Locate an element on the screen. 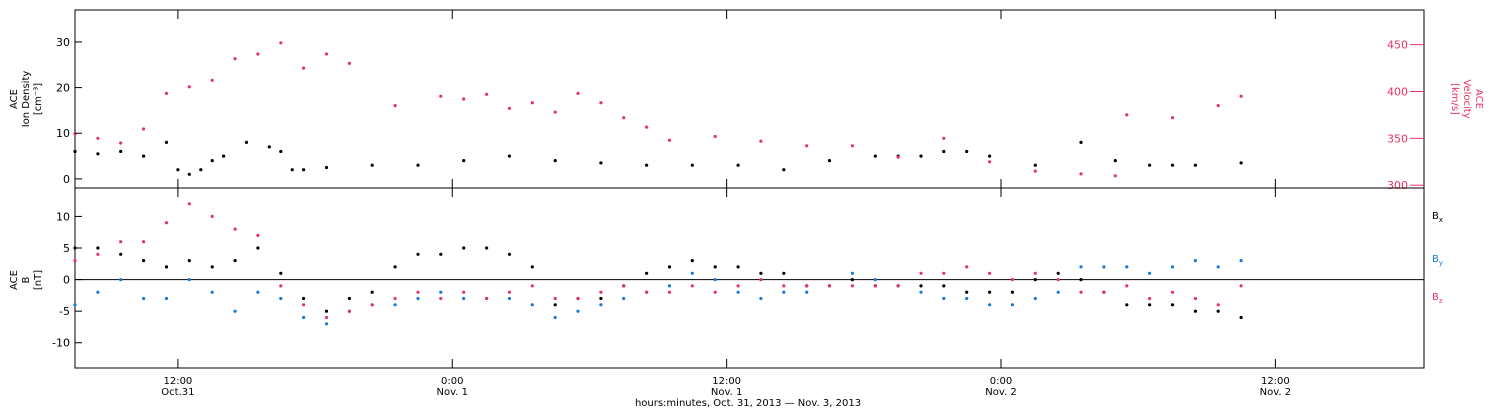 The image size is (1500, 410). top-series-density is located at coordinates (658, 158).